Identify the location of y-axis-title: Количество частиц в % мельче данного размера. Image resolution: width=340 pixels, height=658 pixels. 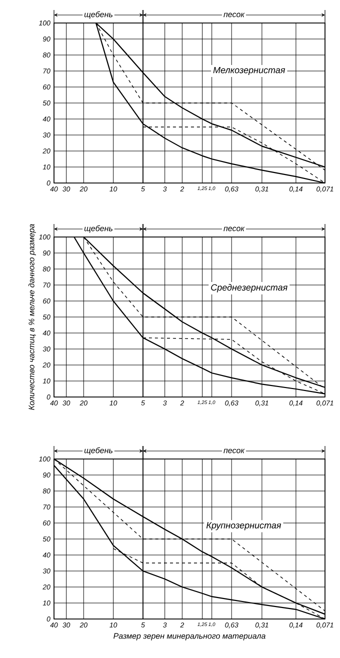
(32, 317).